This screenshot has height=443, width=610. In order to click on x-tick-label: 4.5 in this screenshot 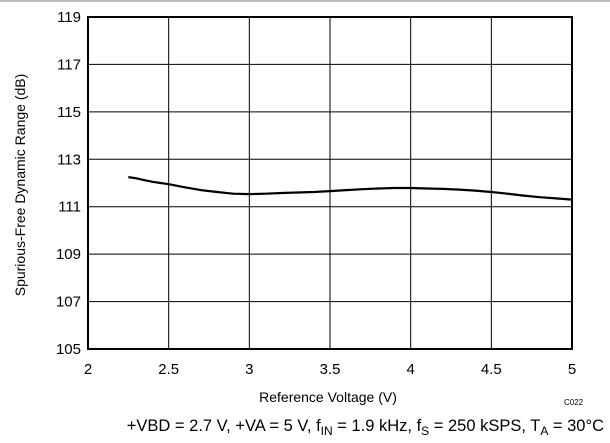, I will do `click(491, 369)`.